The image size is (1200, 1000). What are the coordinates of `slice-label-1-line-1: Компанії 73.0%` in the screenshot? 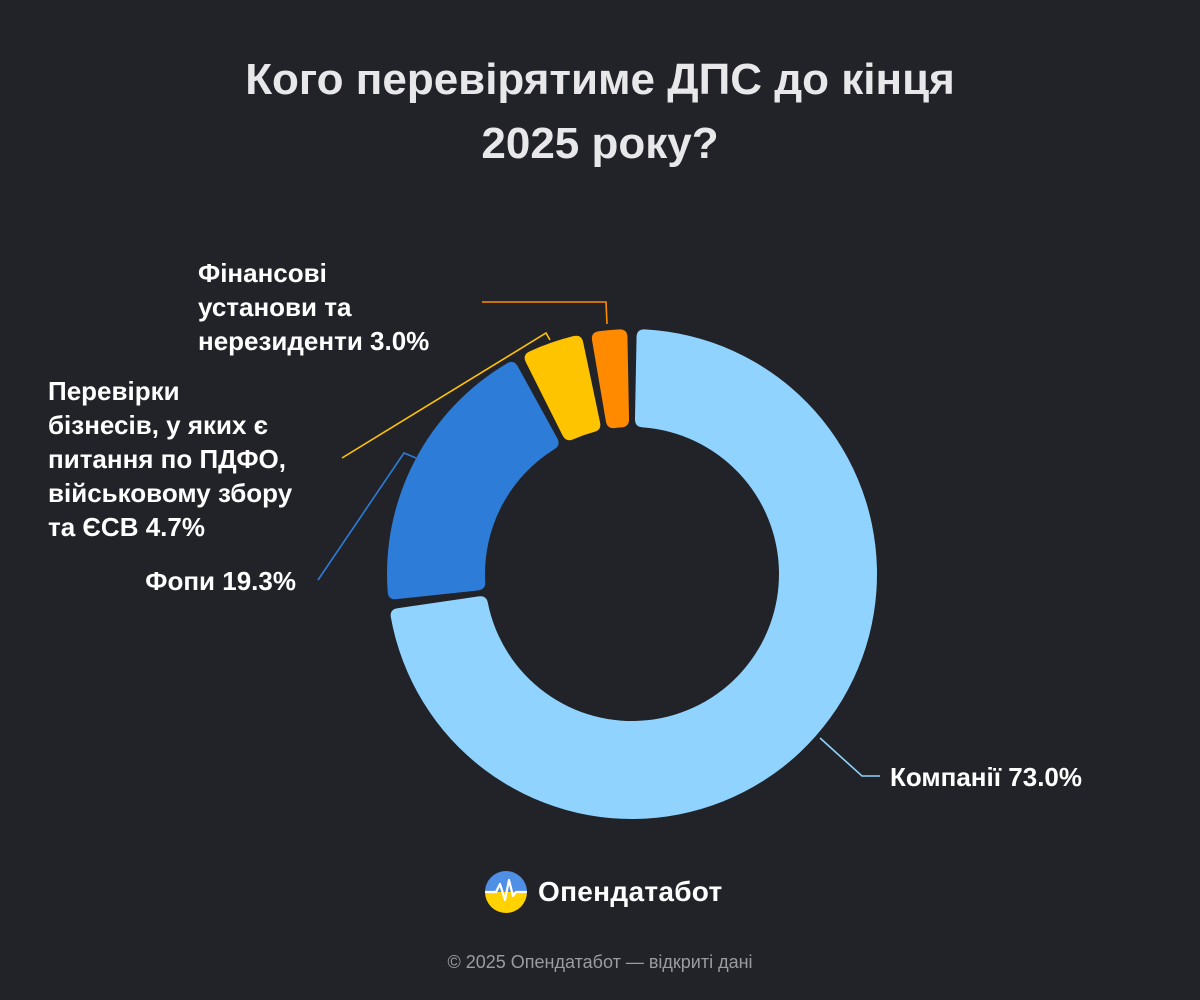 It's located at (986, 777).